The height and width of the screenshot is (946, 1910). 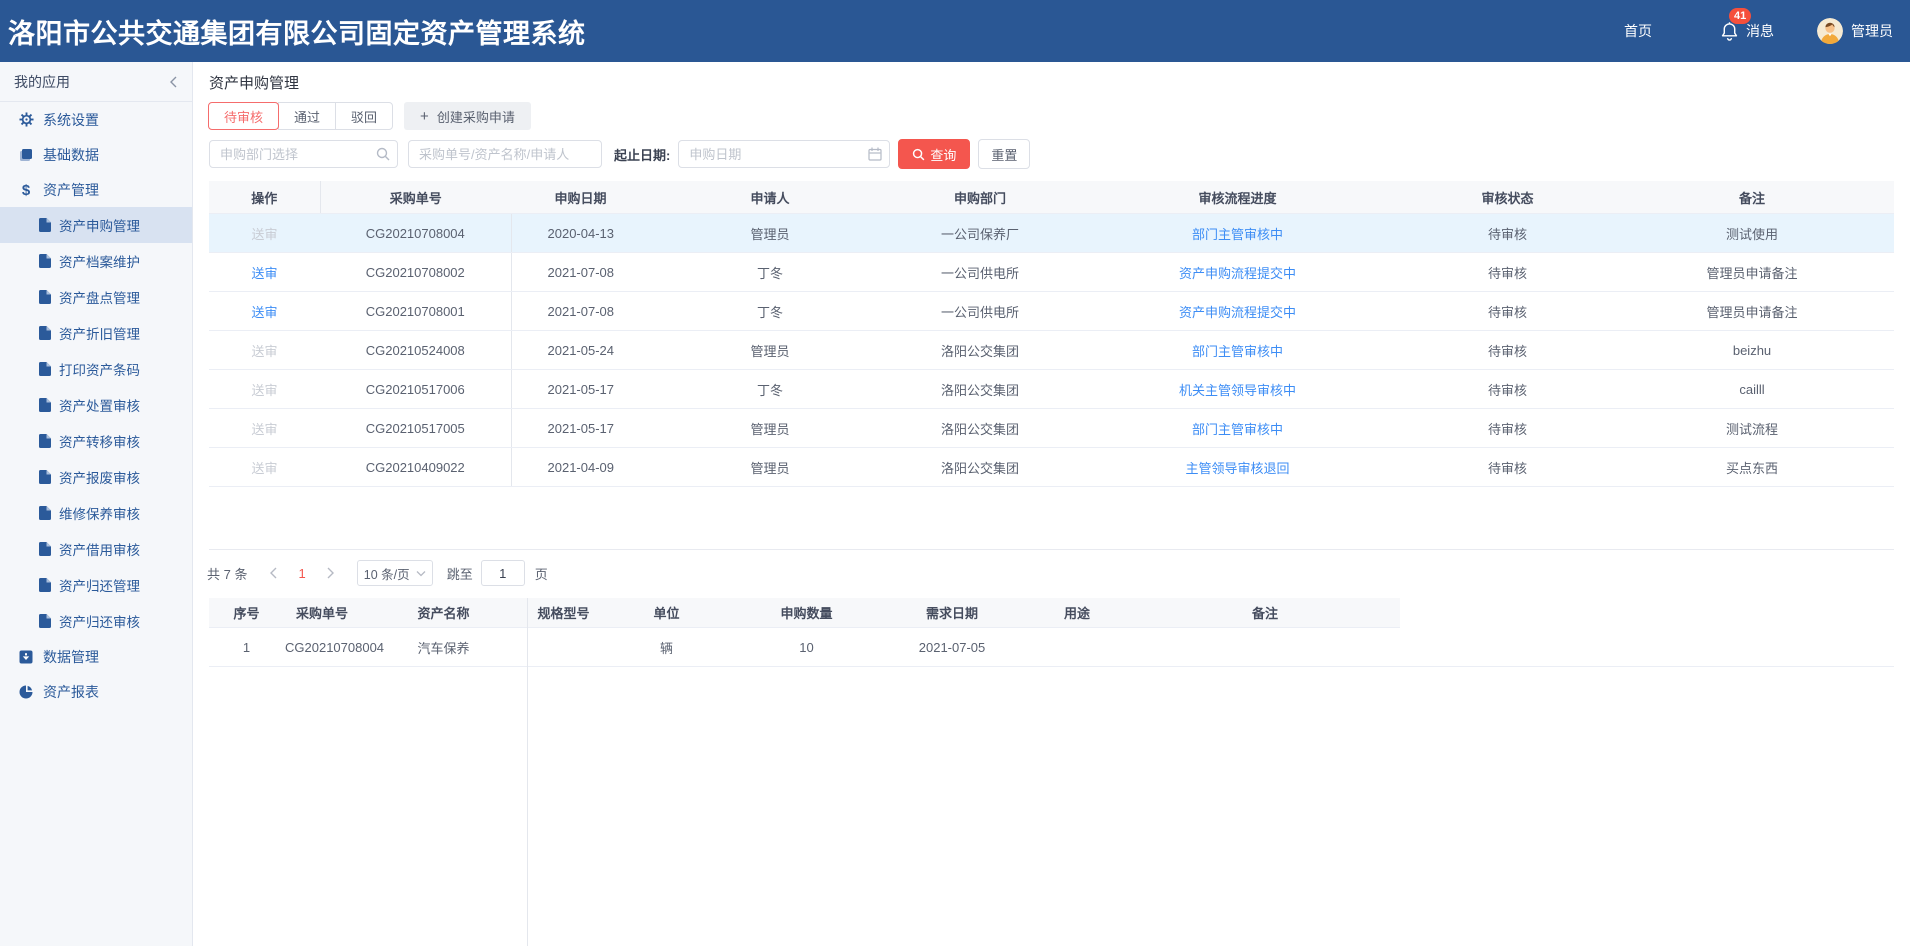 I want to click on sidebar-item: 资产转移审核, so click(x=96, y=441).